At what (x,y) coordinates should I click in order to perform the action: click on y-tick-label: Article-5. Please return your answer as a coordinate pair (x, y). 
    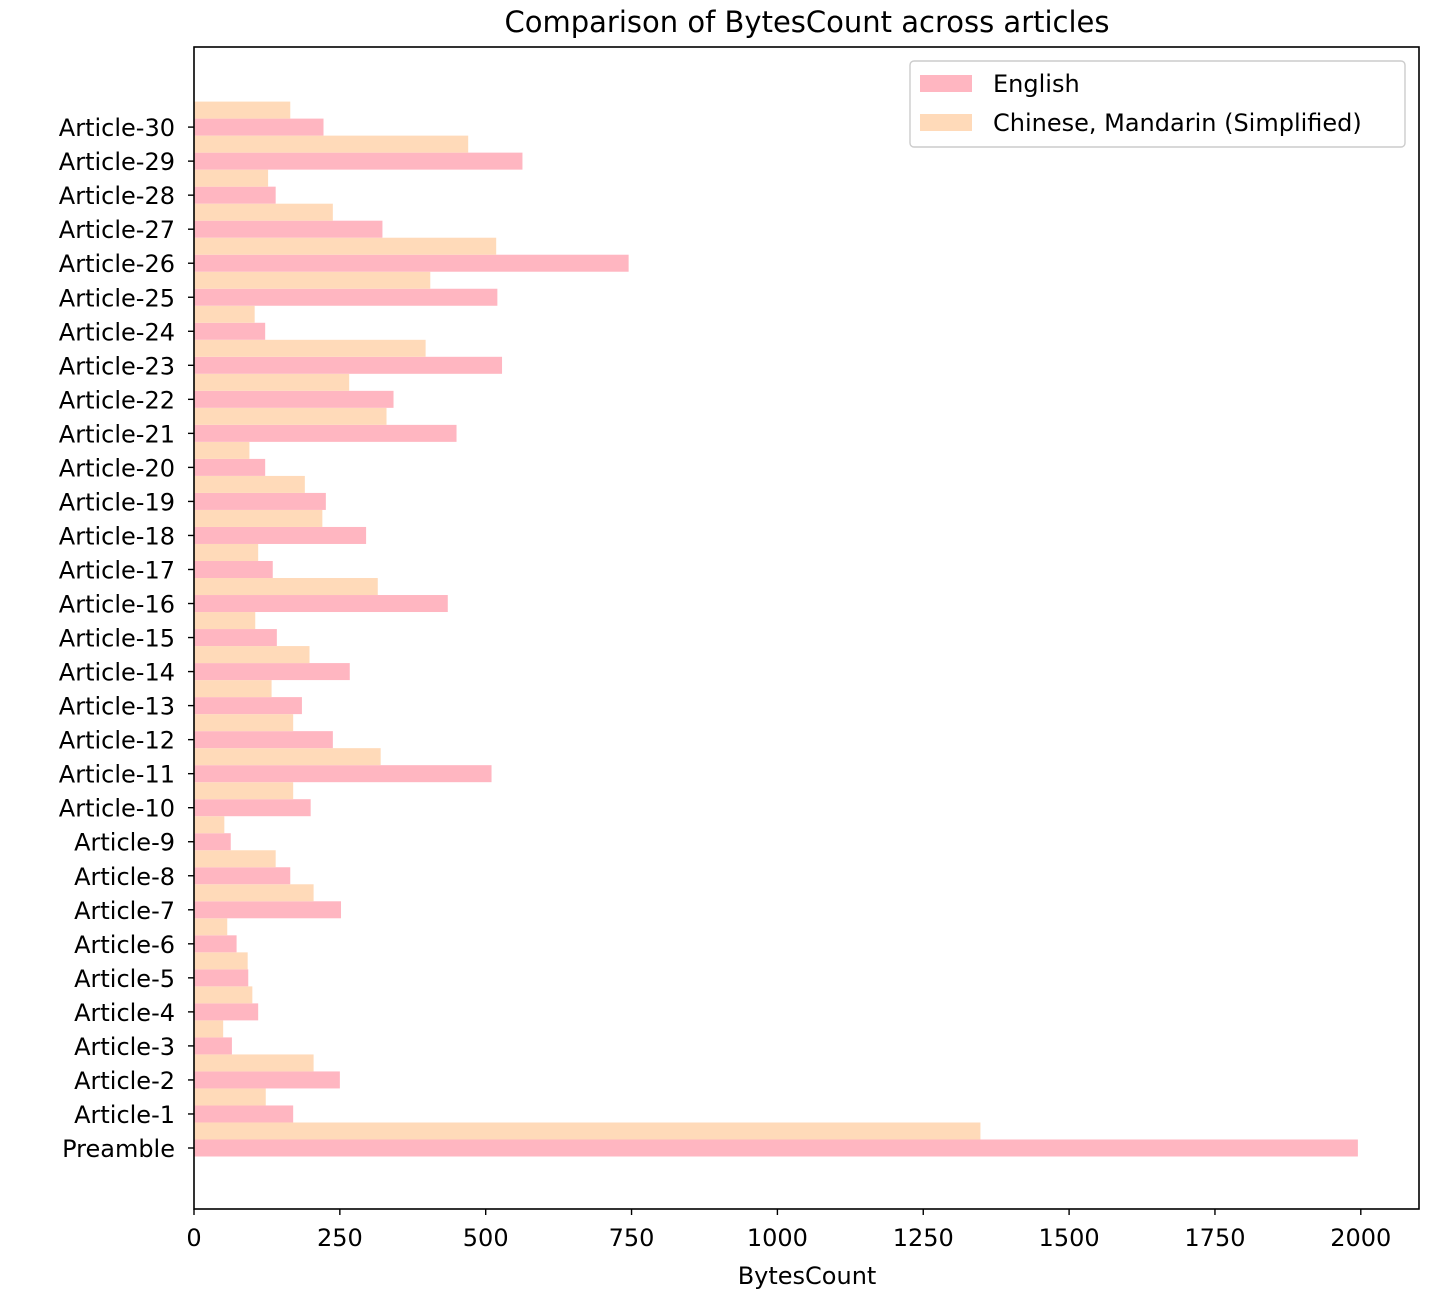
    Looking at the image, I should click on (124, 979).